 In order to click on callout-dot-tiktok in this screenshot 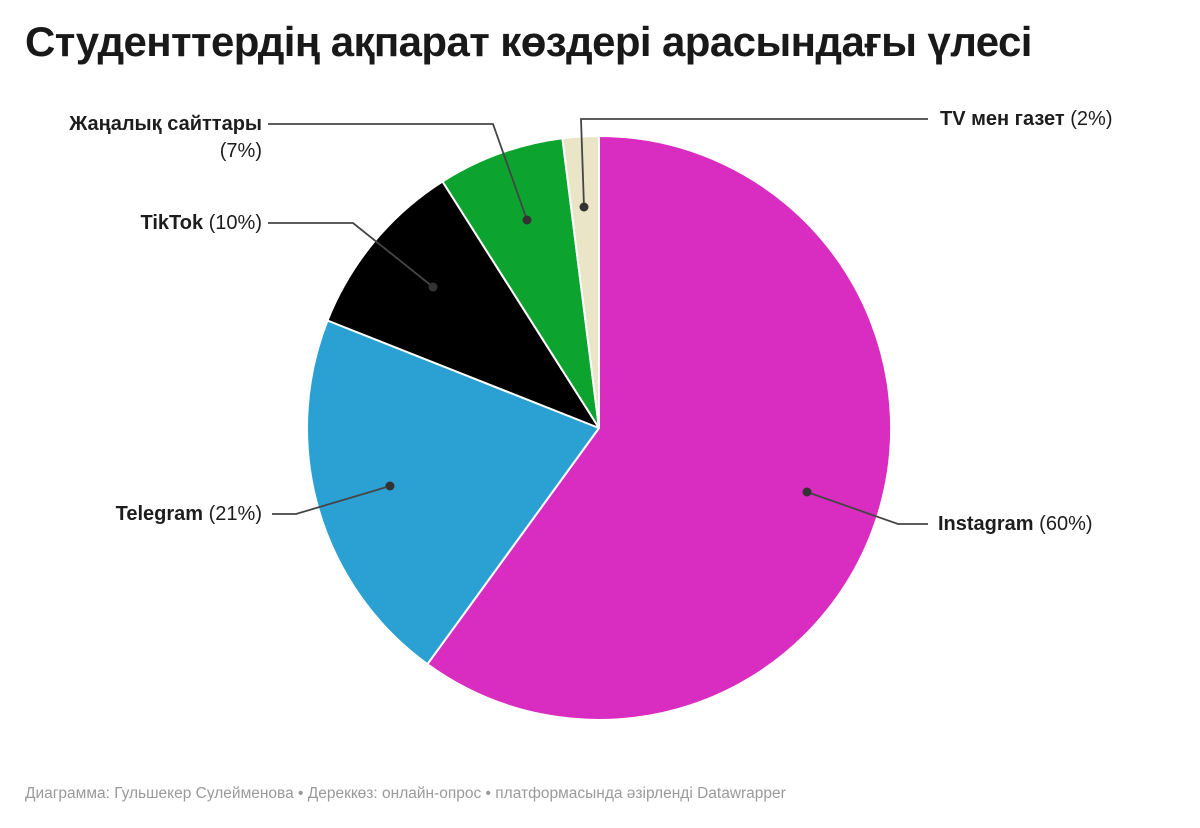, I will do `click(433, 287)`.